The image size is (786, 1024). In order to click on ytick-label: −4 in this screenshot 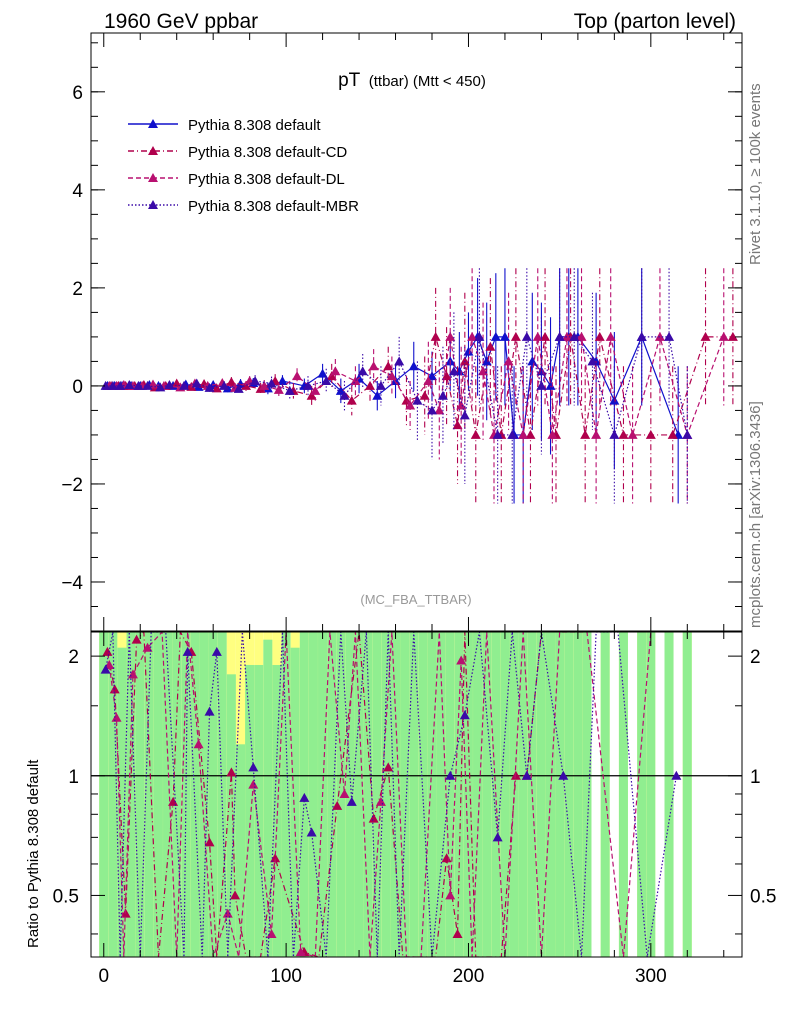, I will do `click(72, 583)`.